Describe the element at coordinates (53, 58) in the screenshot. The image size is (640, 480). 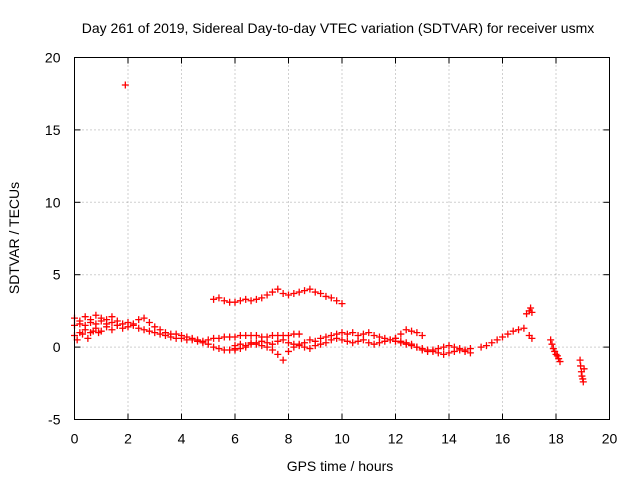
I see `y-tick-label: 20` at that location.